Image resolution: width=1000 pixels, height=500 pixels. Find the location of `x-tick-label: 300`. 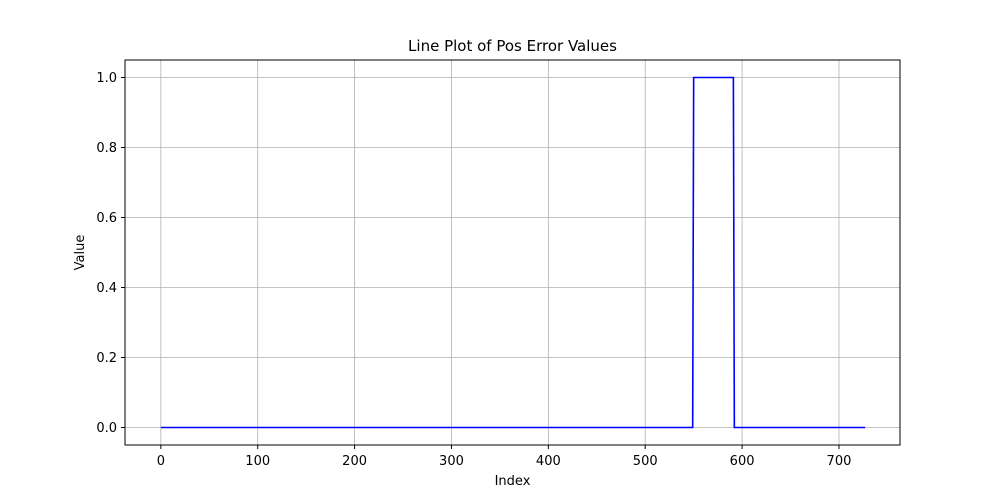

x-tick-label: 300 is located at coordinates (451, 461).